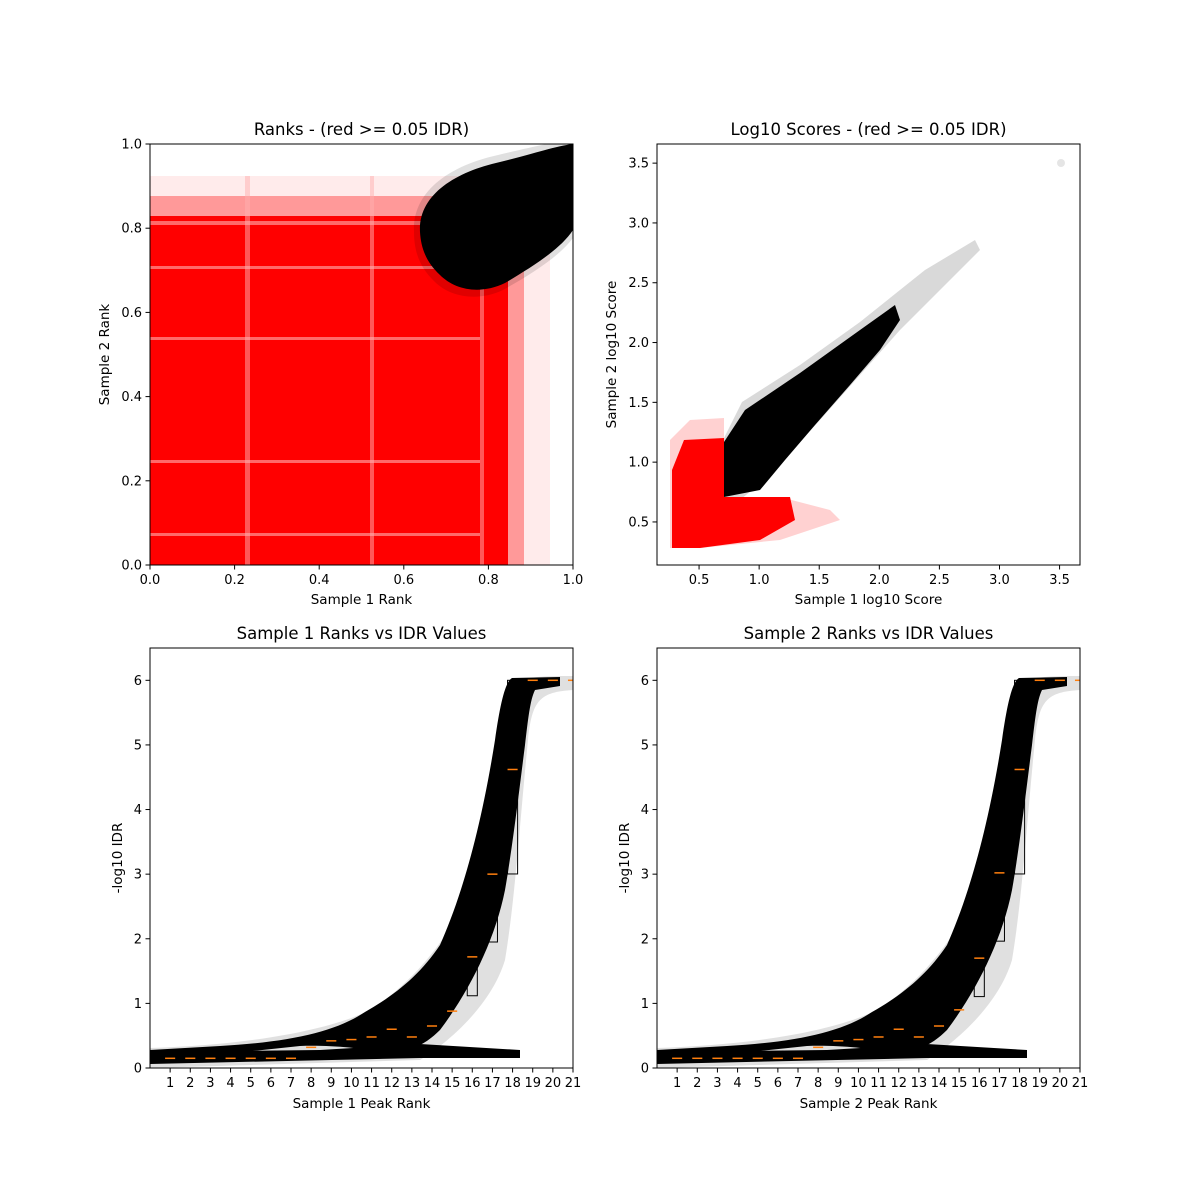  What do you see at coordinates (819, 580) in the screenshot?
I see `x-tick-label: 1.5` at bounding box center [819, 580].